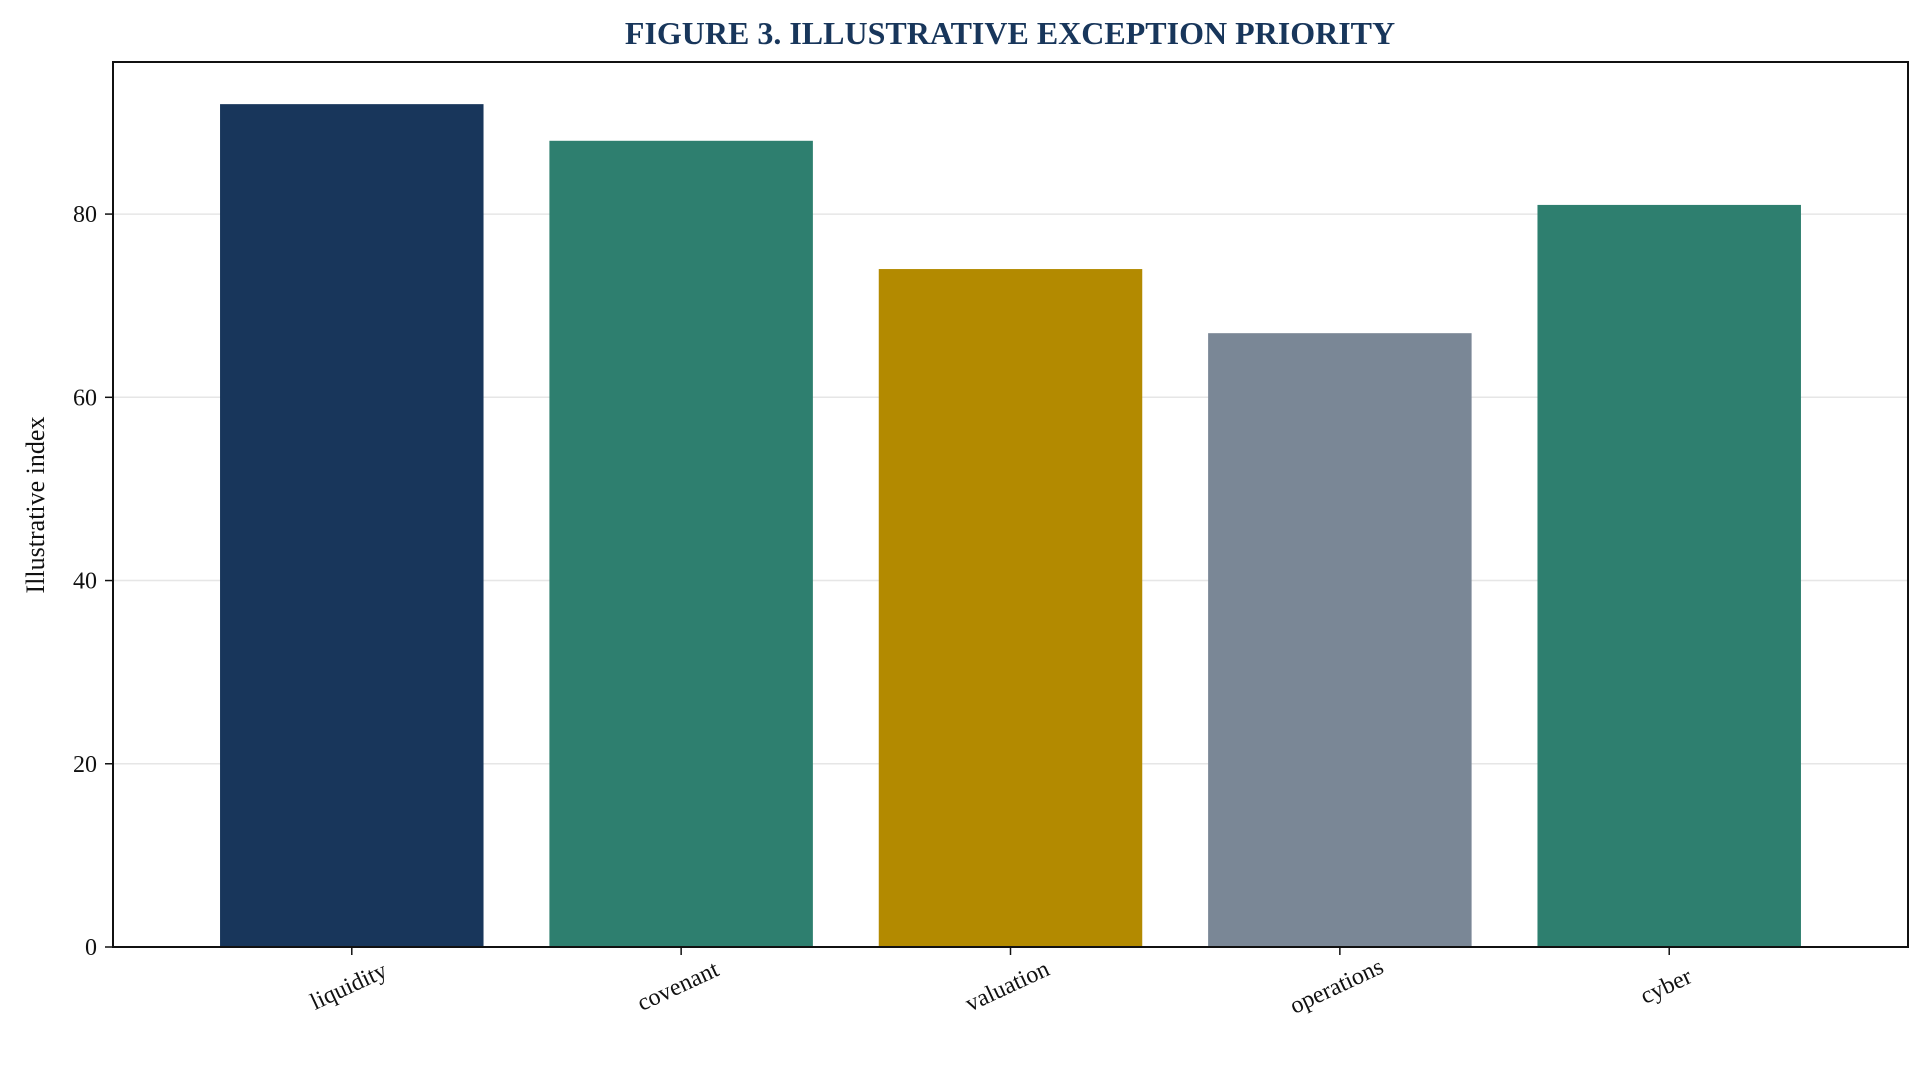 The width and height of the screenshot is (1924, 1065). Describe the element at coordinates (1010, 608) in the screenshot. I see `bar-valuation` at that location.